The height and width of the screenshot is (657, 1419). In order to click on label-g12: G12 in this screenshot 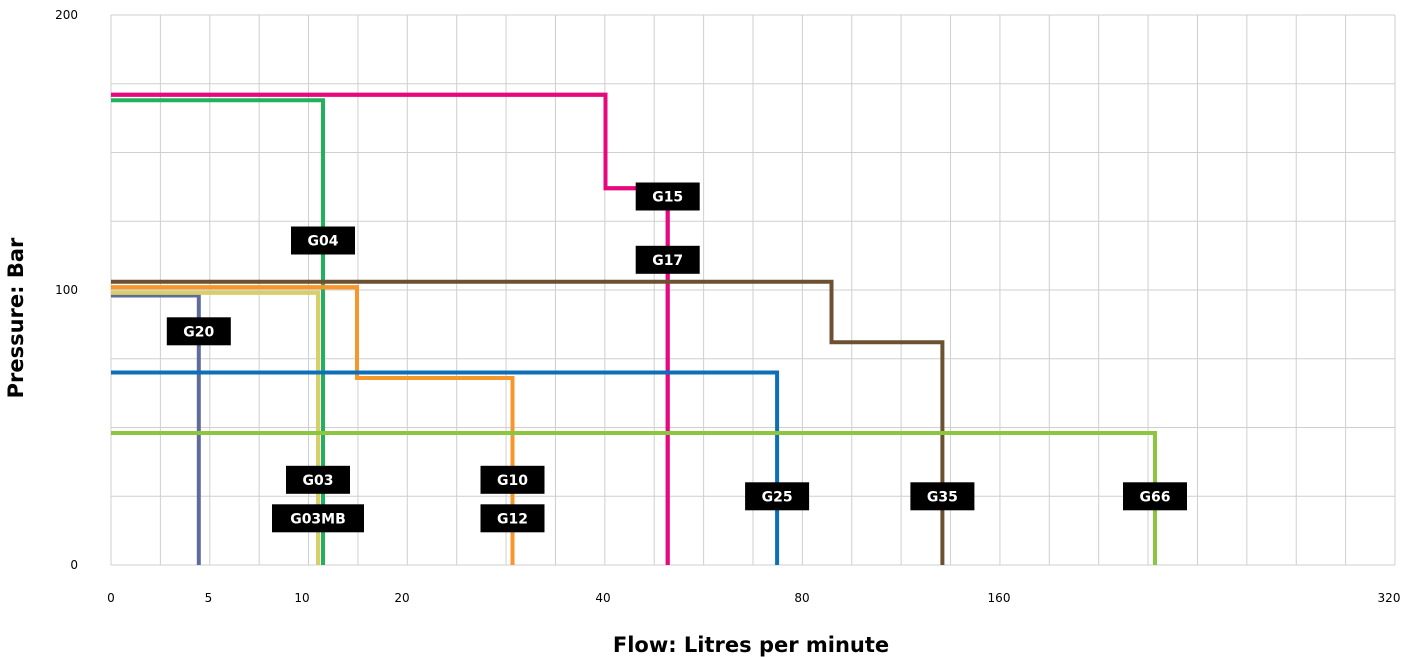, I will do `click(512, 518)`.